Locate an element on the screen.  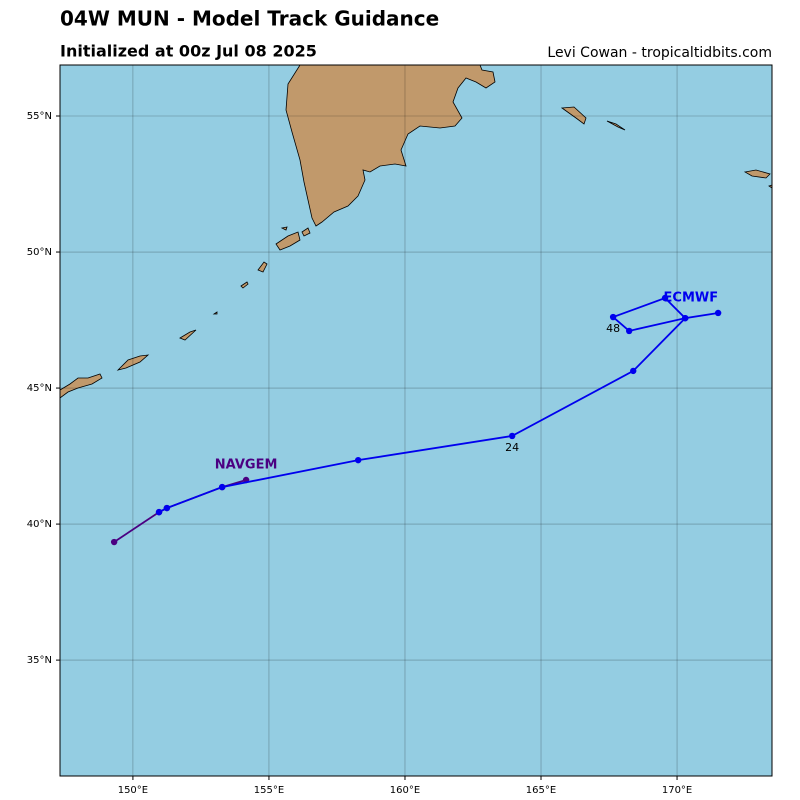
x-tick-label: 160°E is located at coordinates (405, 790).